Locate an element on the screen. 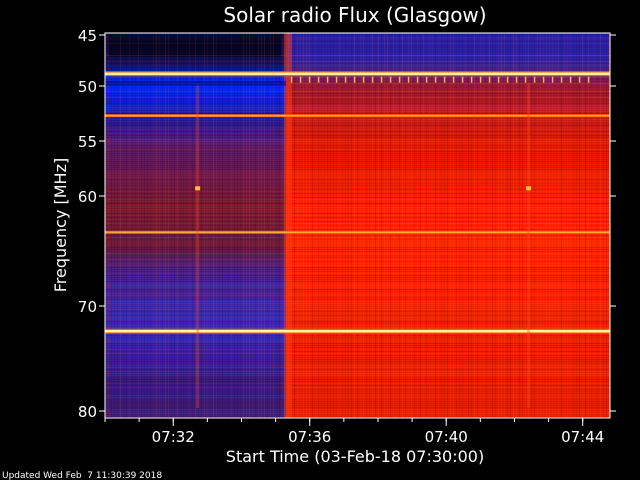  chart-title: Solar radio Flux (Glasgow) is located at coordinates (354, 15).